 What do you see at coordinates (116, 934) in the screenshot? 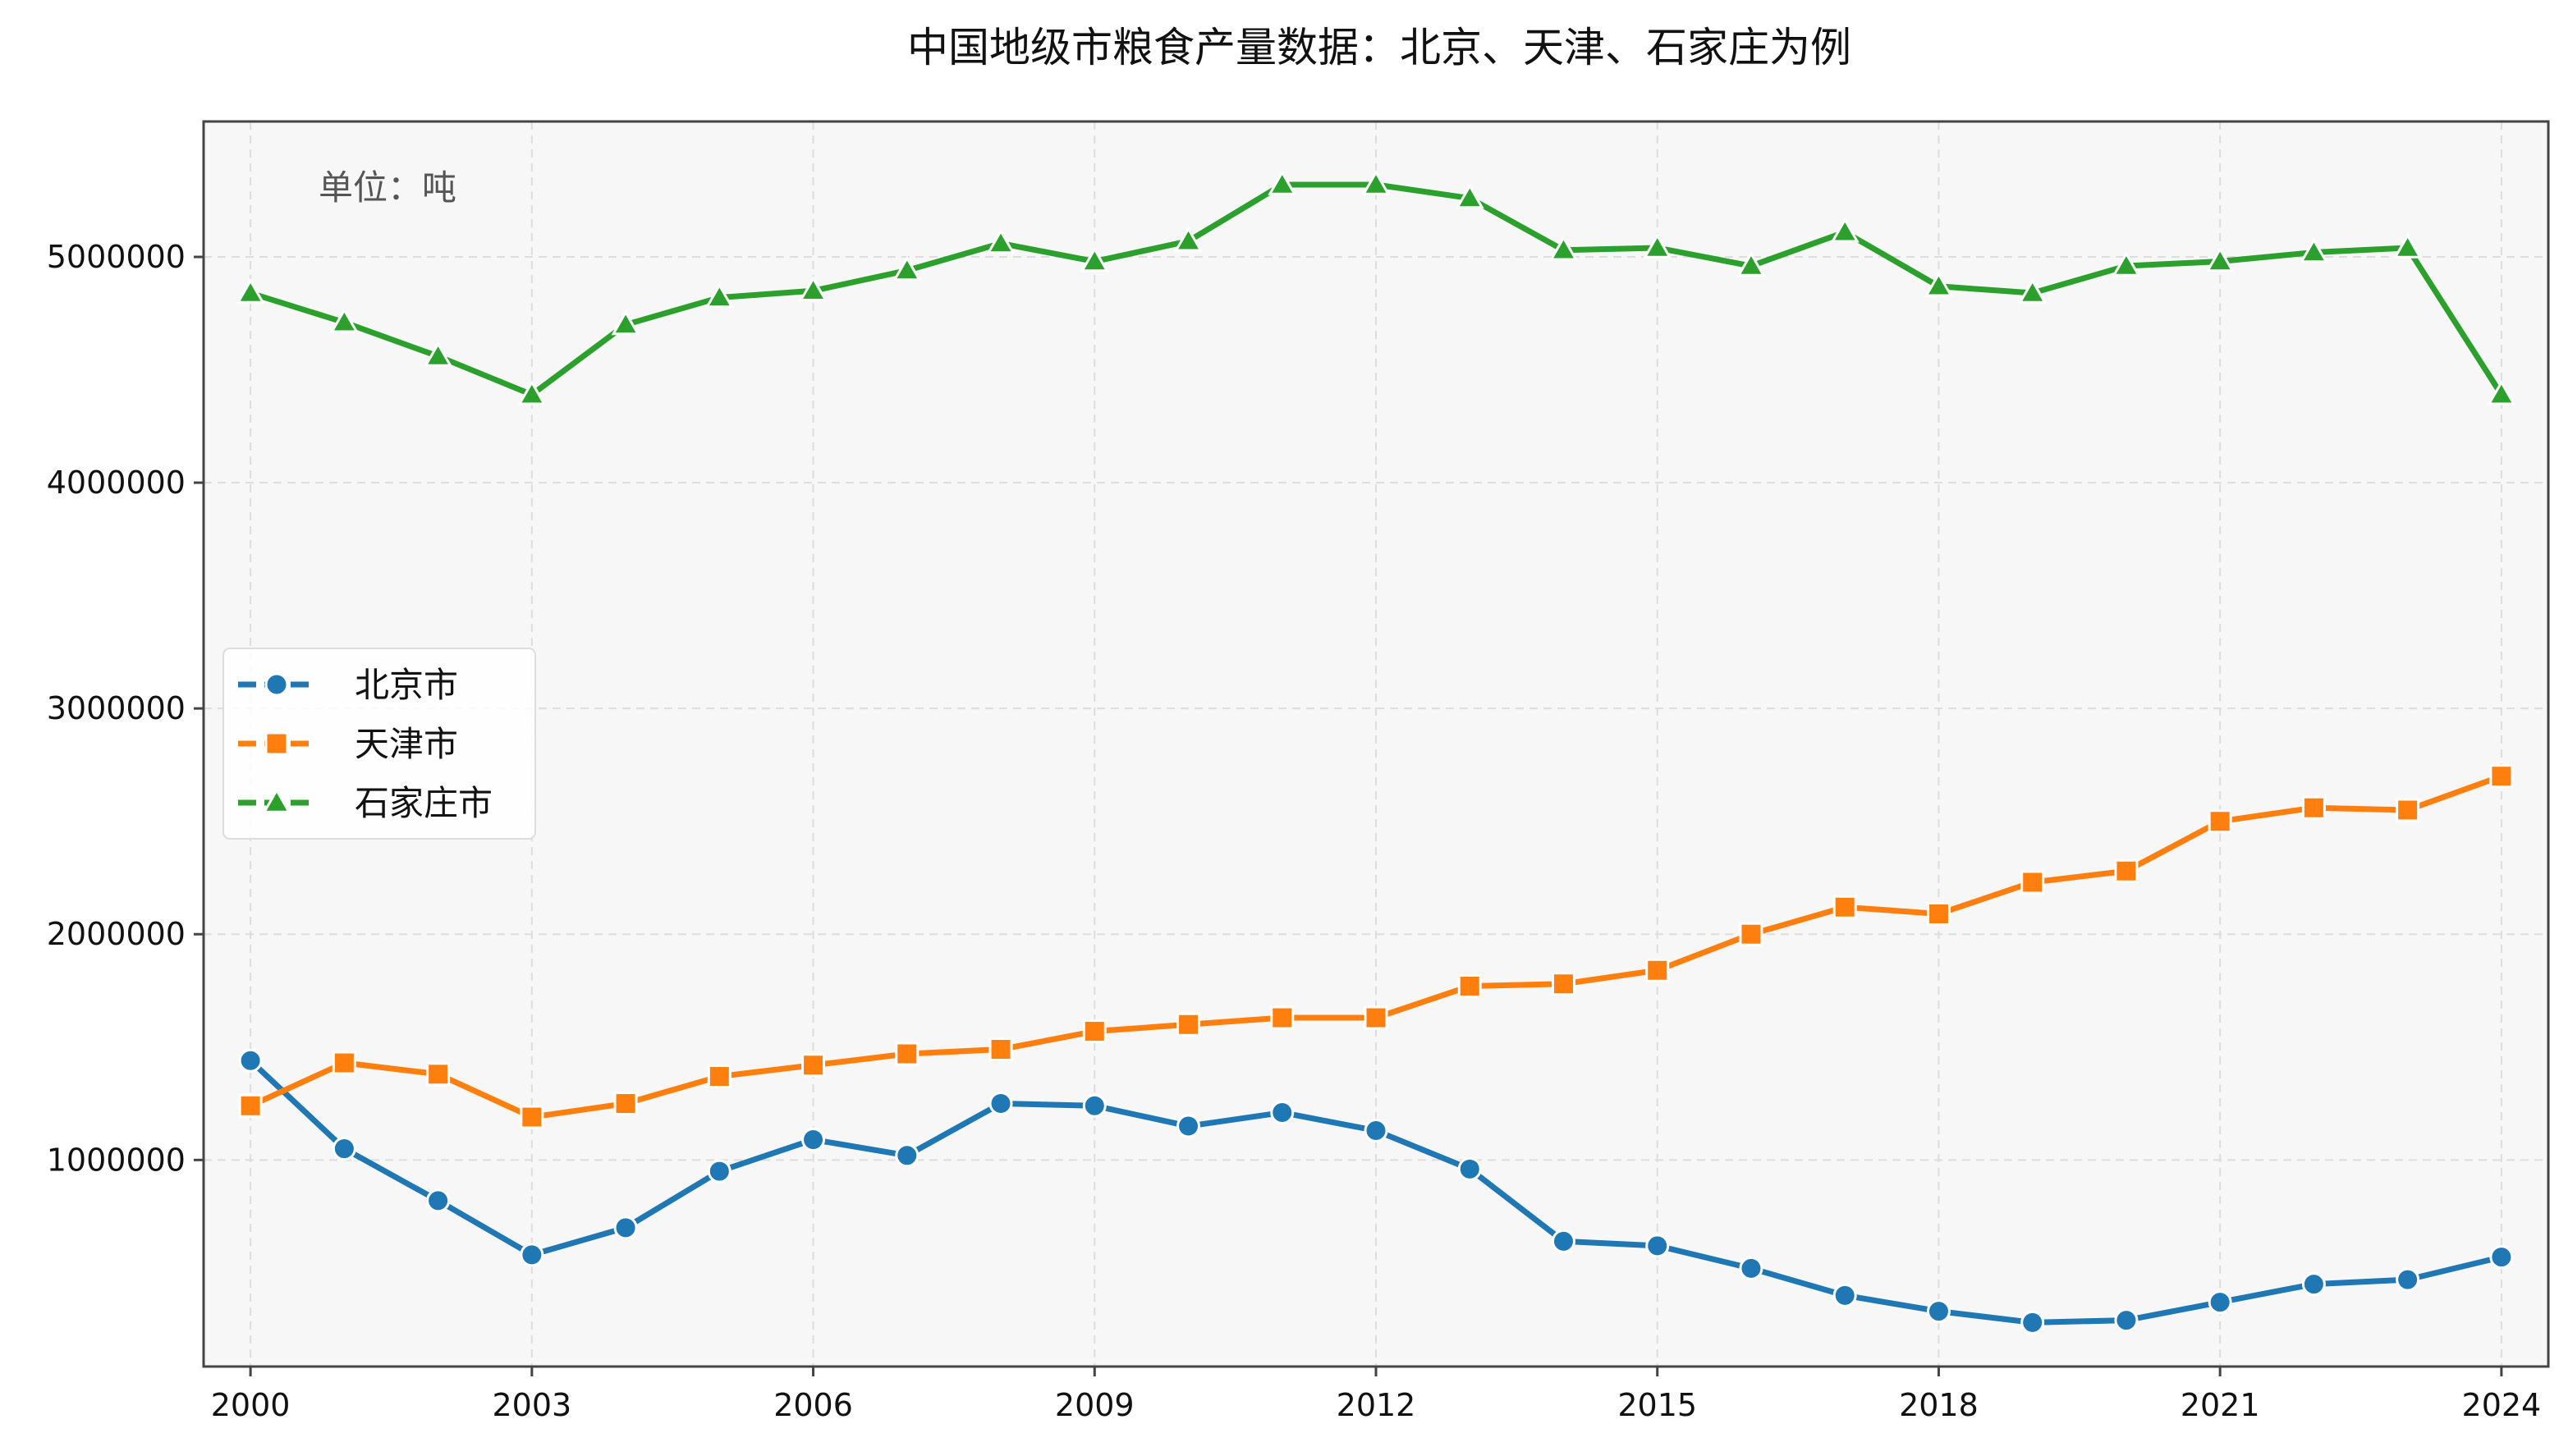
I see `y-tick-label: 2000000` at bounding box center [116, 934].